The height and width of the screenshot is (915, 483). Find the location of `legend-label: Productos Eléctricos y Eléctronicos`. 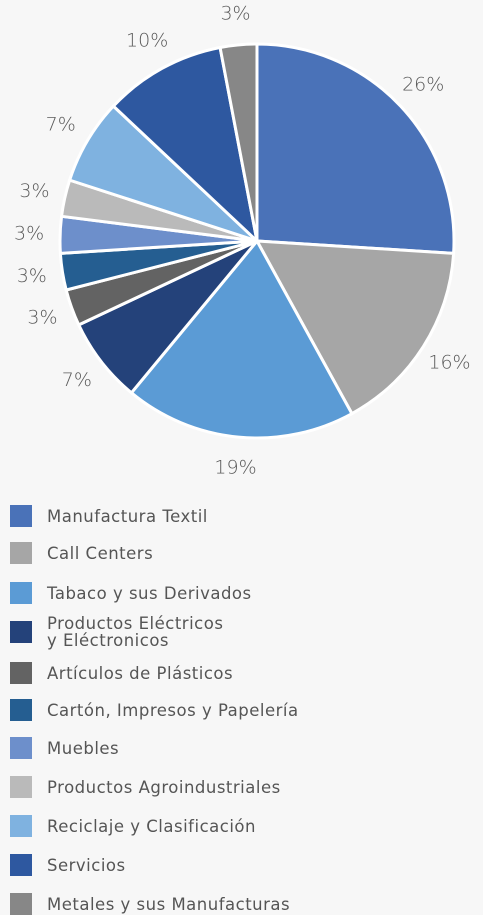

legend-label: Productos Eléctricos y Eléctronicos is located at coordinates (135, 632).